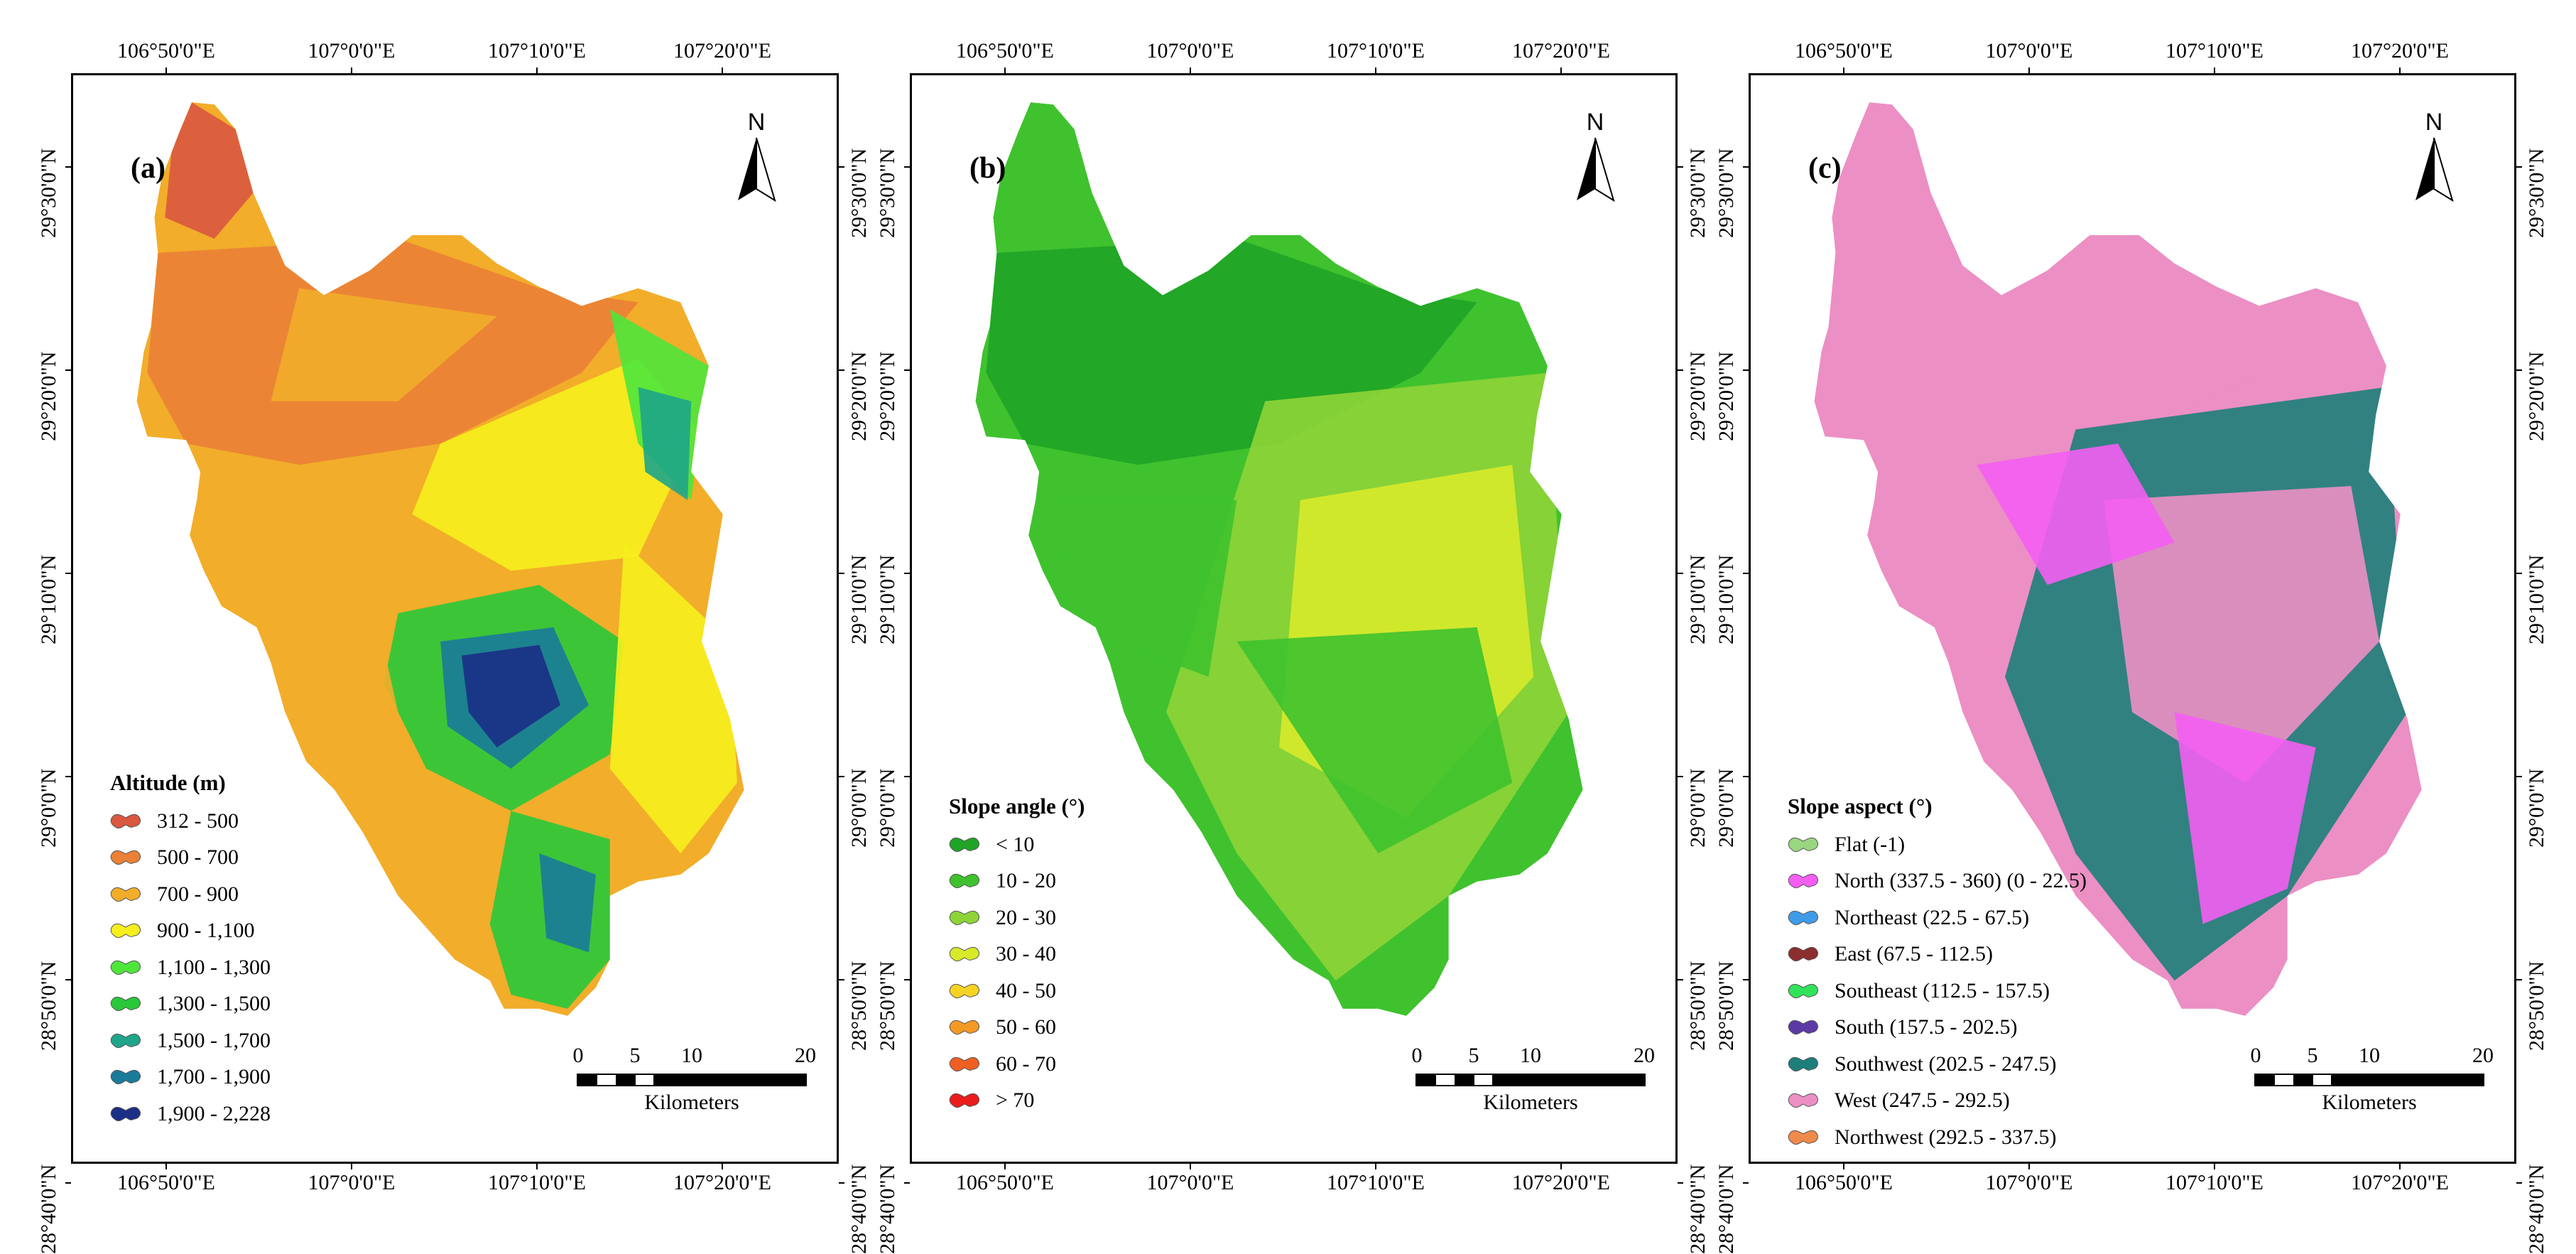 The image size is (2576, 1254). What do you see at coordinates (1026, 1027) in the screenshot?
I see `legend-label: 50 - 60` at bounding box center [1026, 1027].